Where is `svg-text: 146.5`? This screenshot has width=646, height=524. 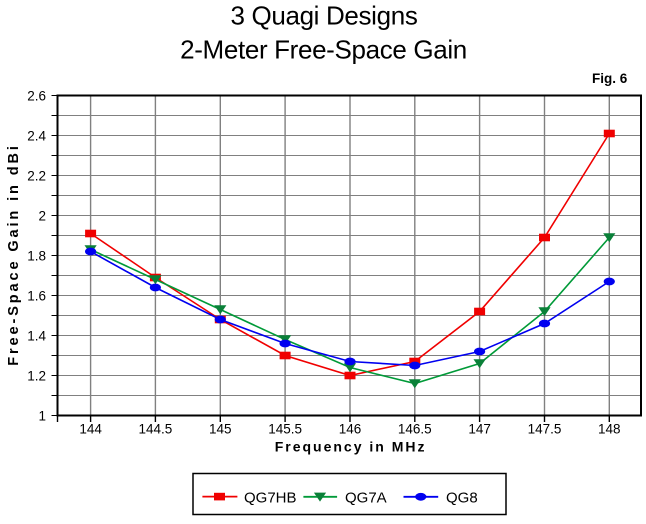 svg-text: 146.5 is located at coordinates (415, 429).